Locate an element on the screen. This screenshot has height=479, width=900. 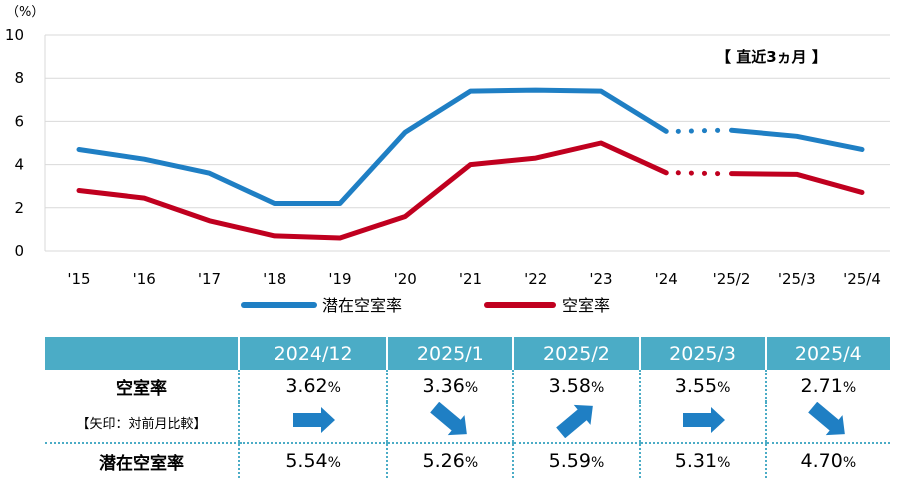
x-tick-label: '25/2 is located at coordinates (732, 279).